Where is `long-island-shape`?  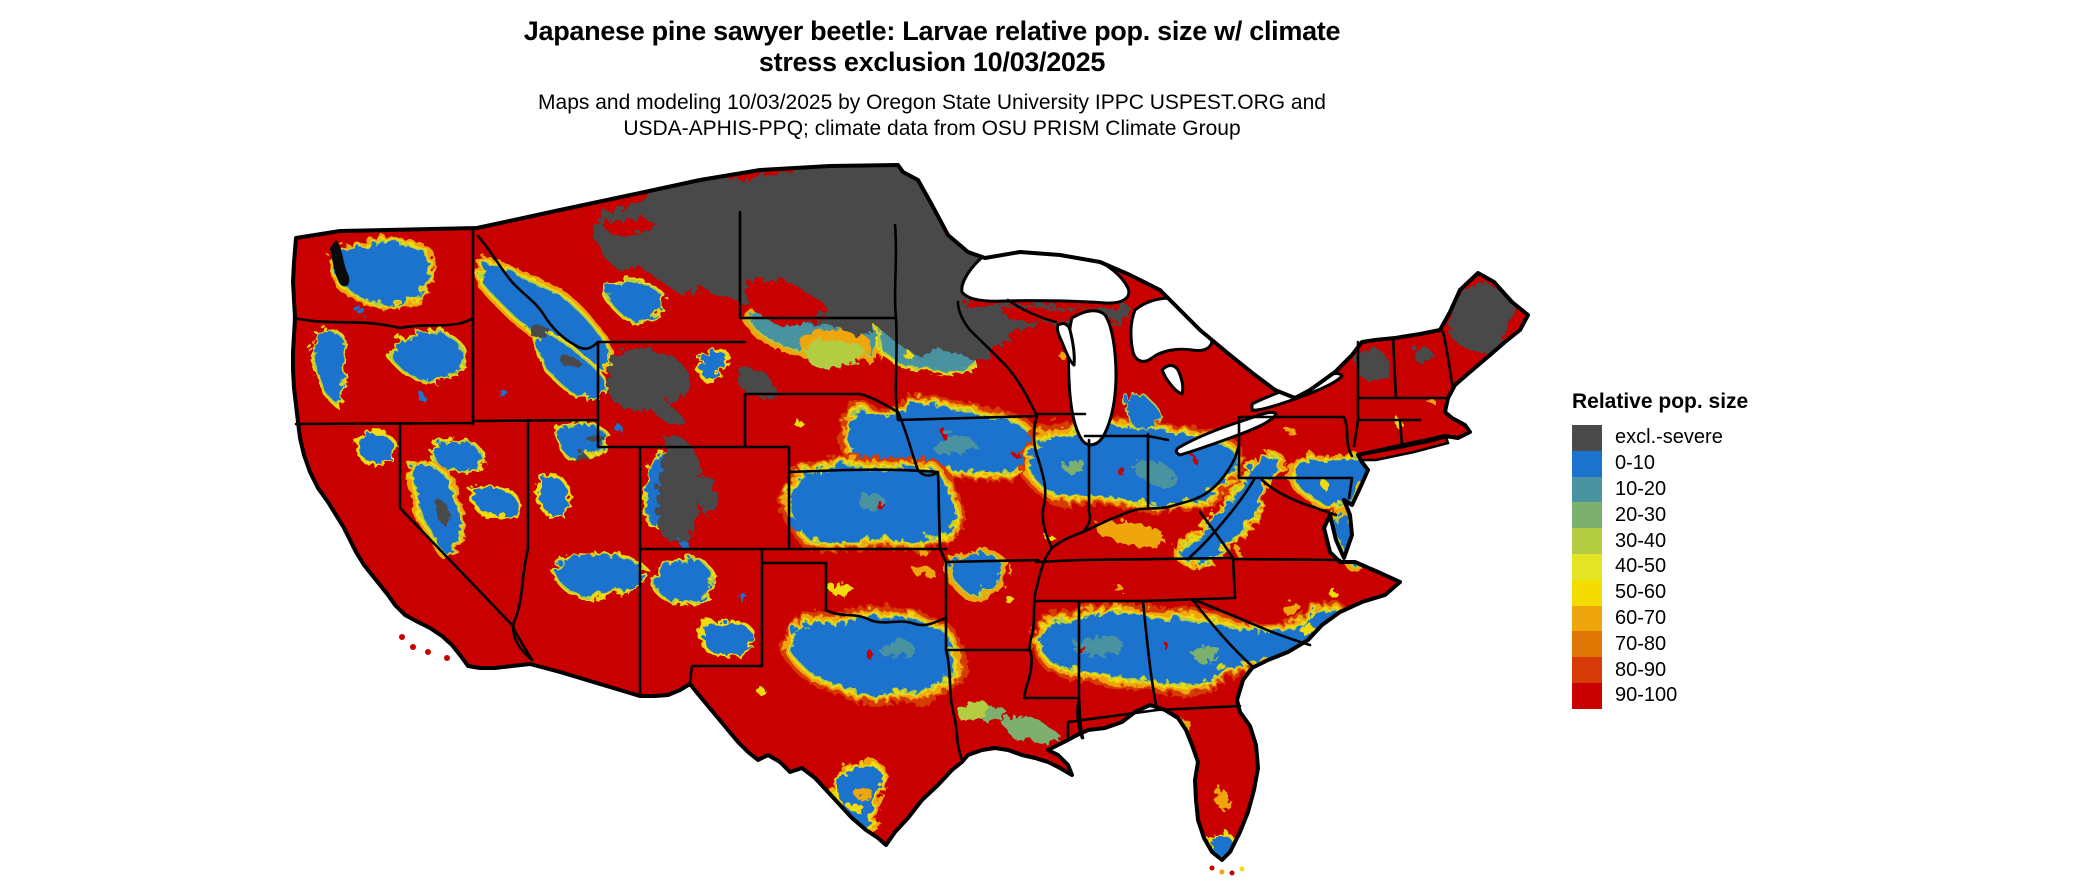 long-island-shape is located at coordinates (1404, 448).